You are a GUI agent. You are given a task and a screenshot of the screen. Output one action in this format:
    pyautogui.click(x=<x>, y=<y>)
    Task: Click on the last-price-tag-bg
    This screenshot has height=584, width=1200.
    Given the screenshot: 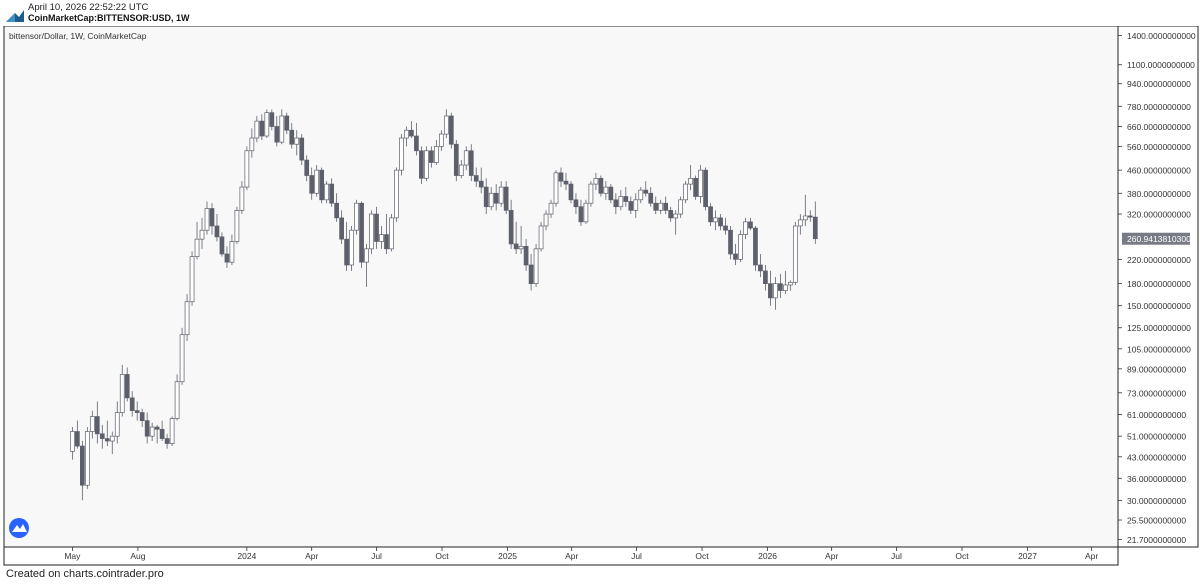 What is the action you would take?
    pyautogui.click(x=1156, y=238)
    